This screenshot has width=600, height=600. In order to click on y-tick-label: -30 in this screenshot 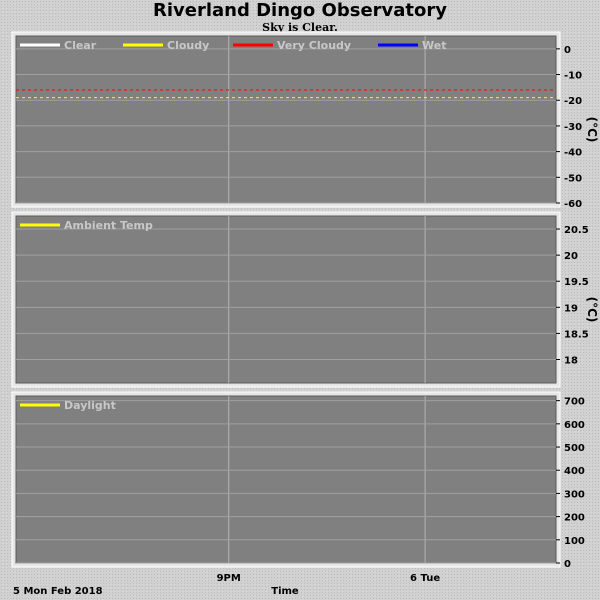, I will do `click(573, 127)`.